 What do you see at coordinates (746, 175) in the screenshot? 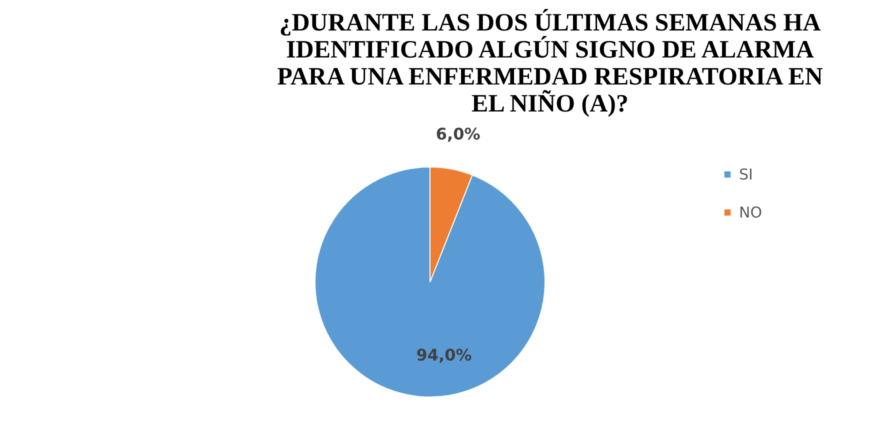
I see `legend-label: SI` at bounding box center [746, 175].